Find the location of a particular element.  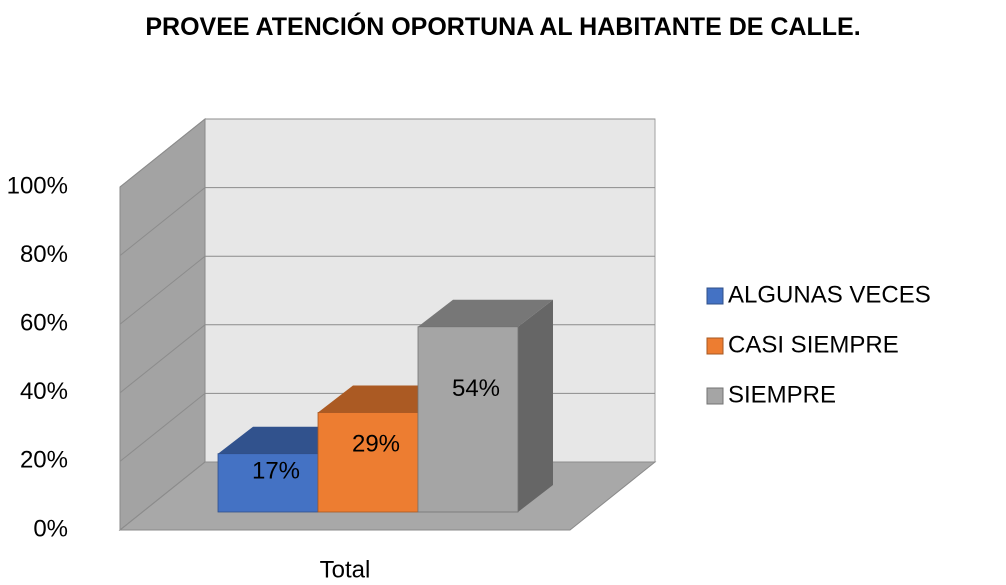

x-tick-label: Total is located at coordinates (345, 569).